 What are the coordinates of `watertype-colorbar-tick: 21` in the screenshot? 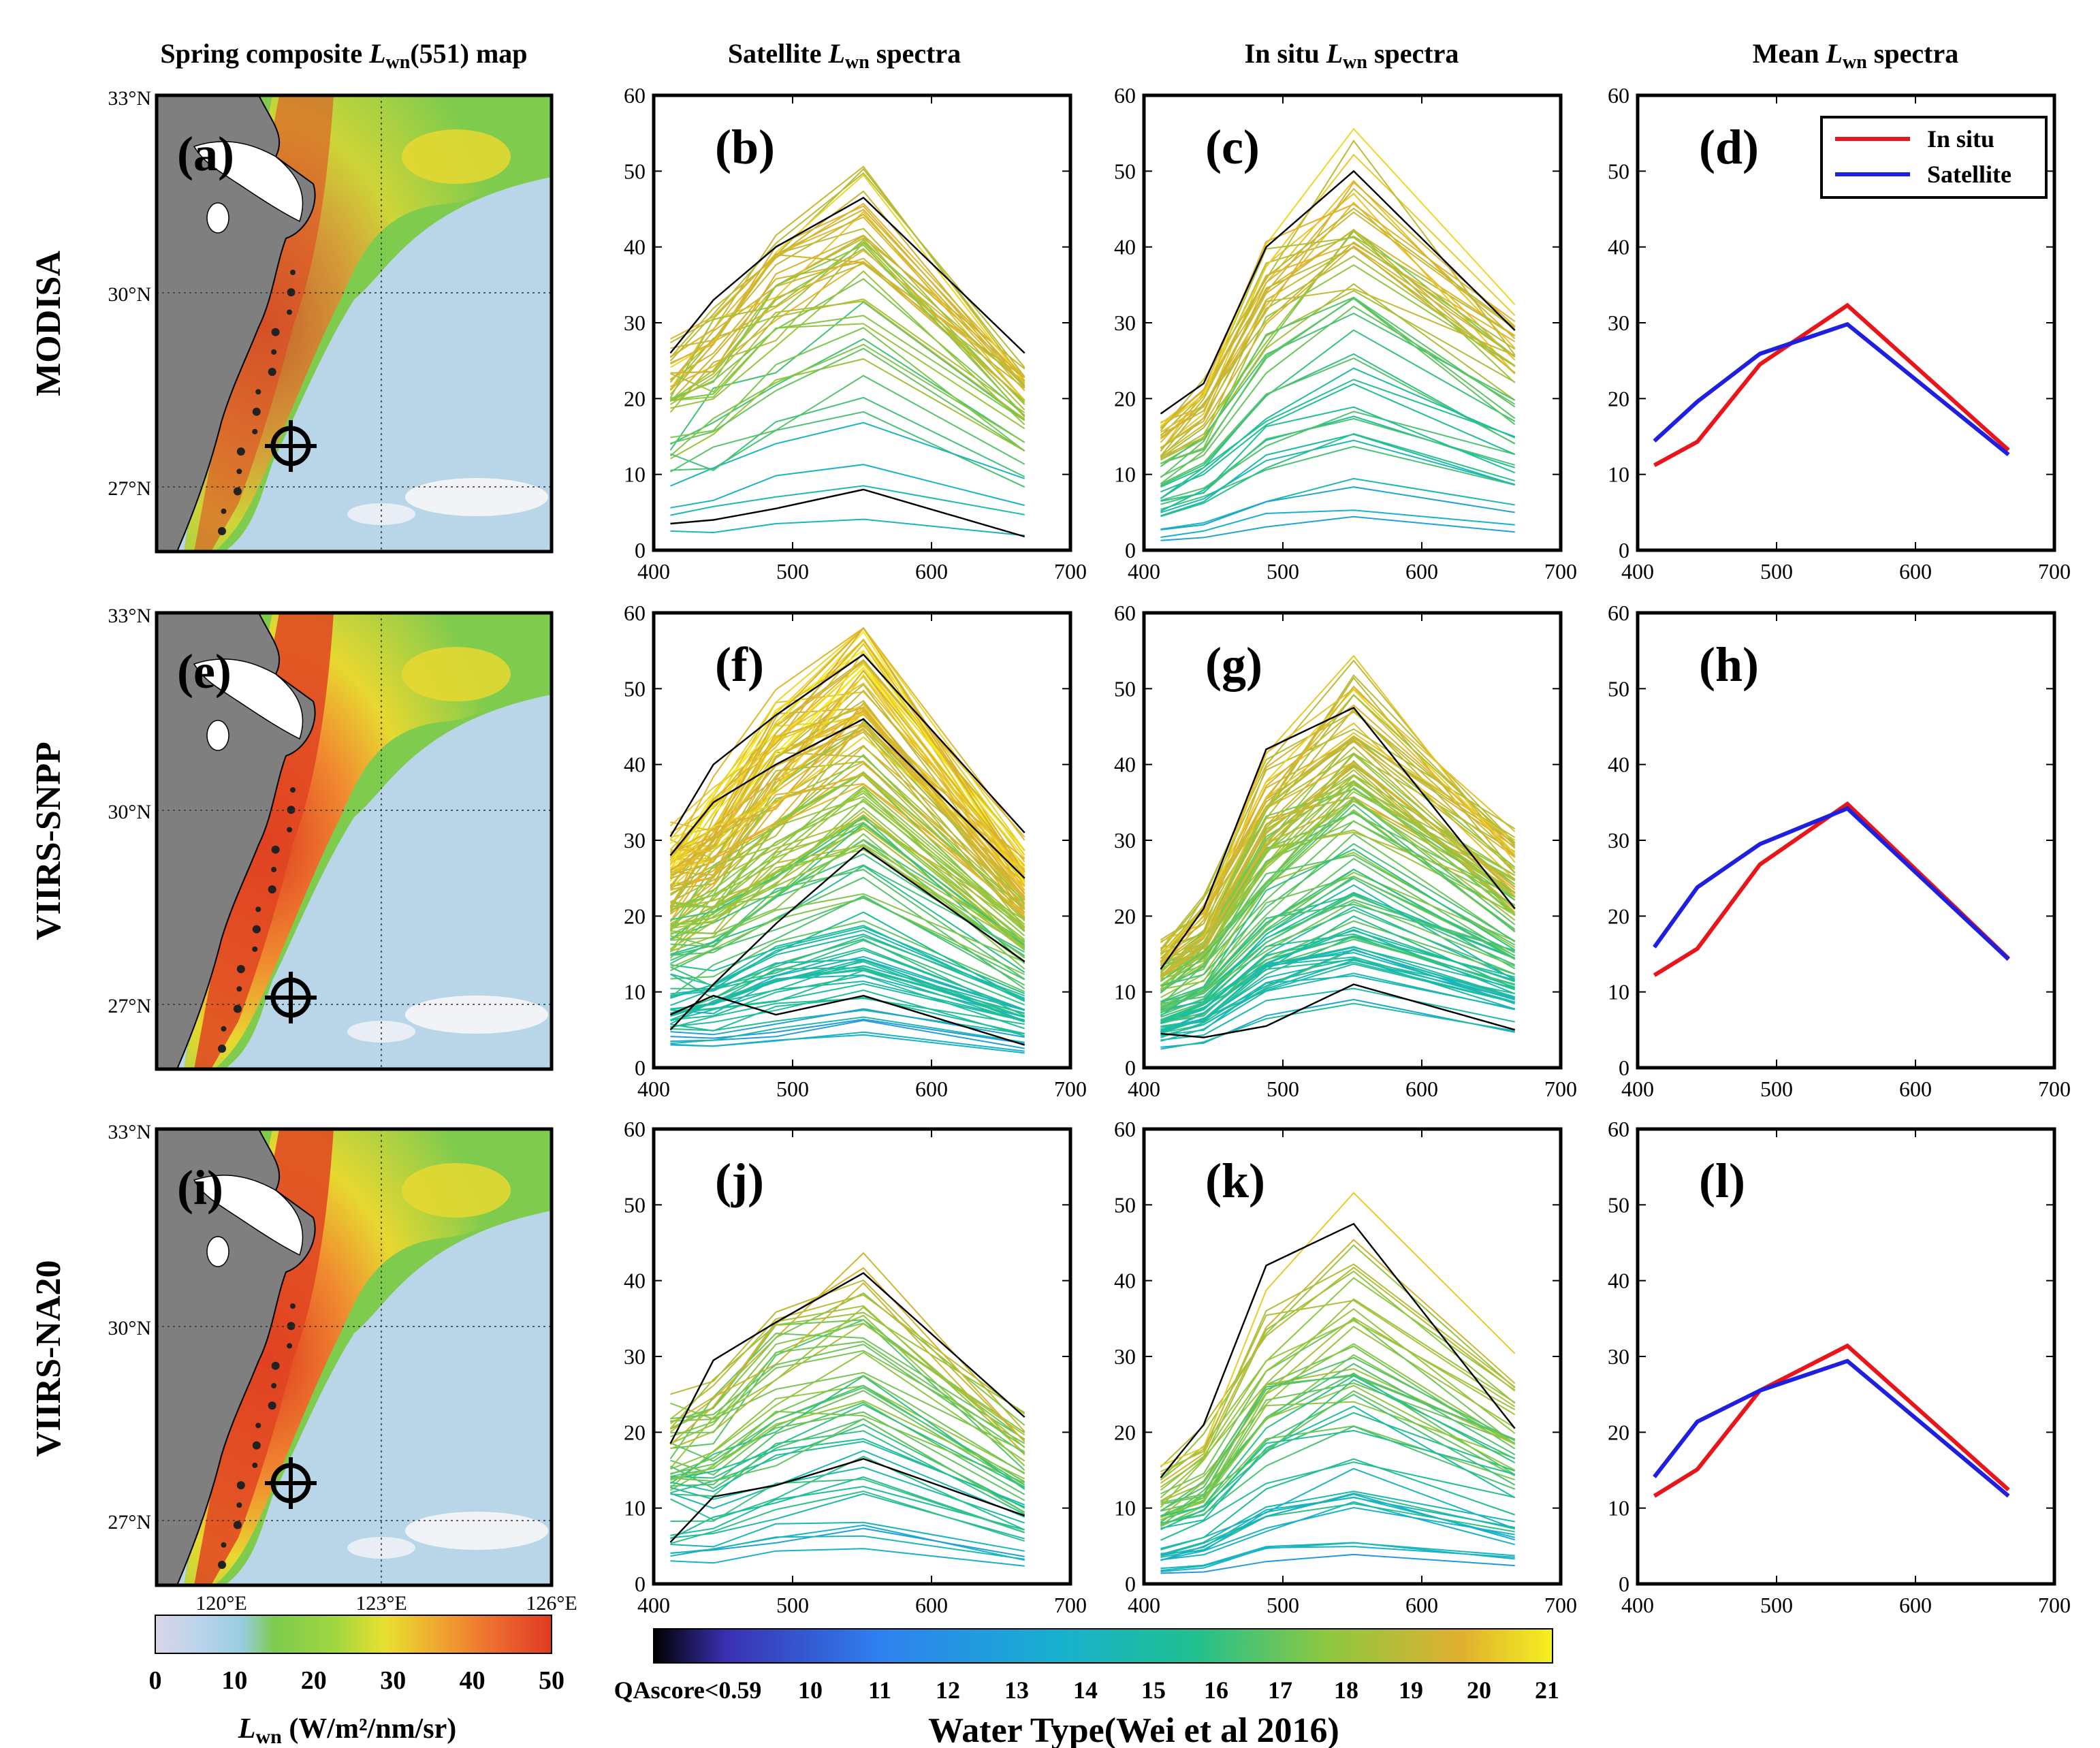 It's located at (1547, 1691).